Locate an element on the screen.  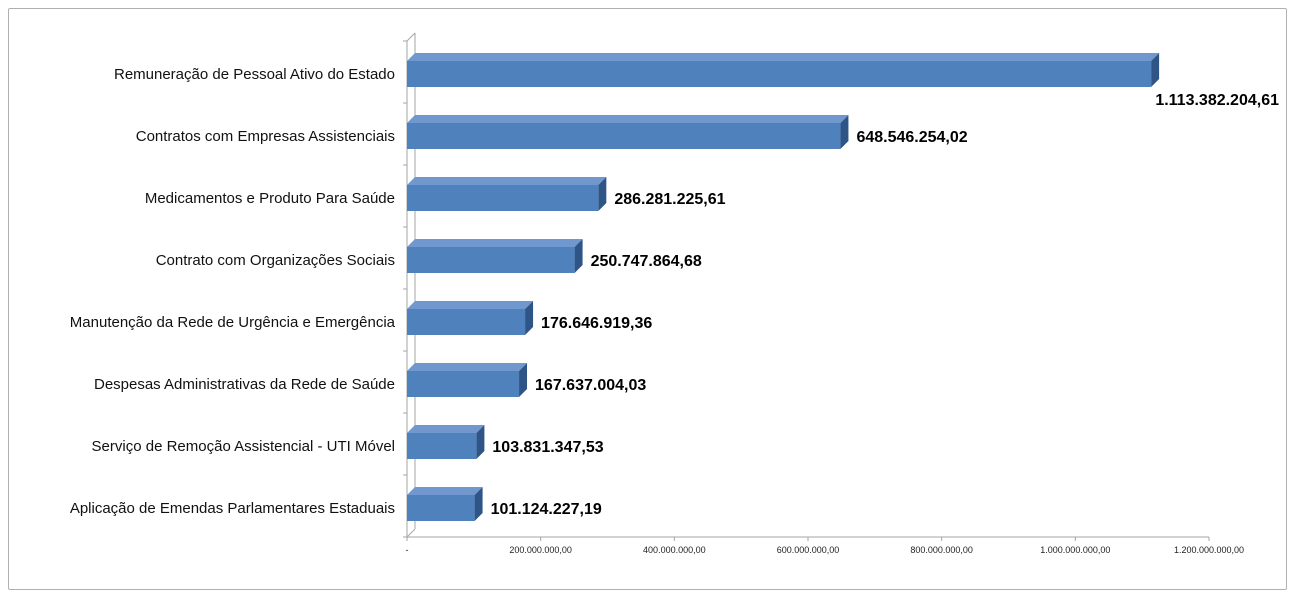
x-tick-label: 400.000.000,00 is located at coordinates (674, 550).